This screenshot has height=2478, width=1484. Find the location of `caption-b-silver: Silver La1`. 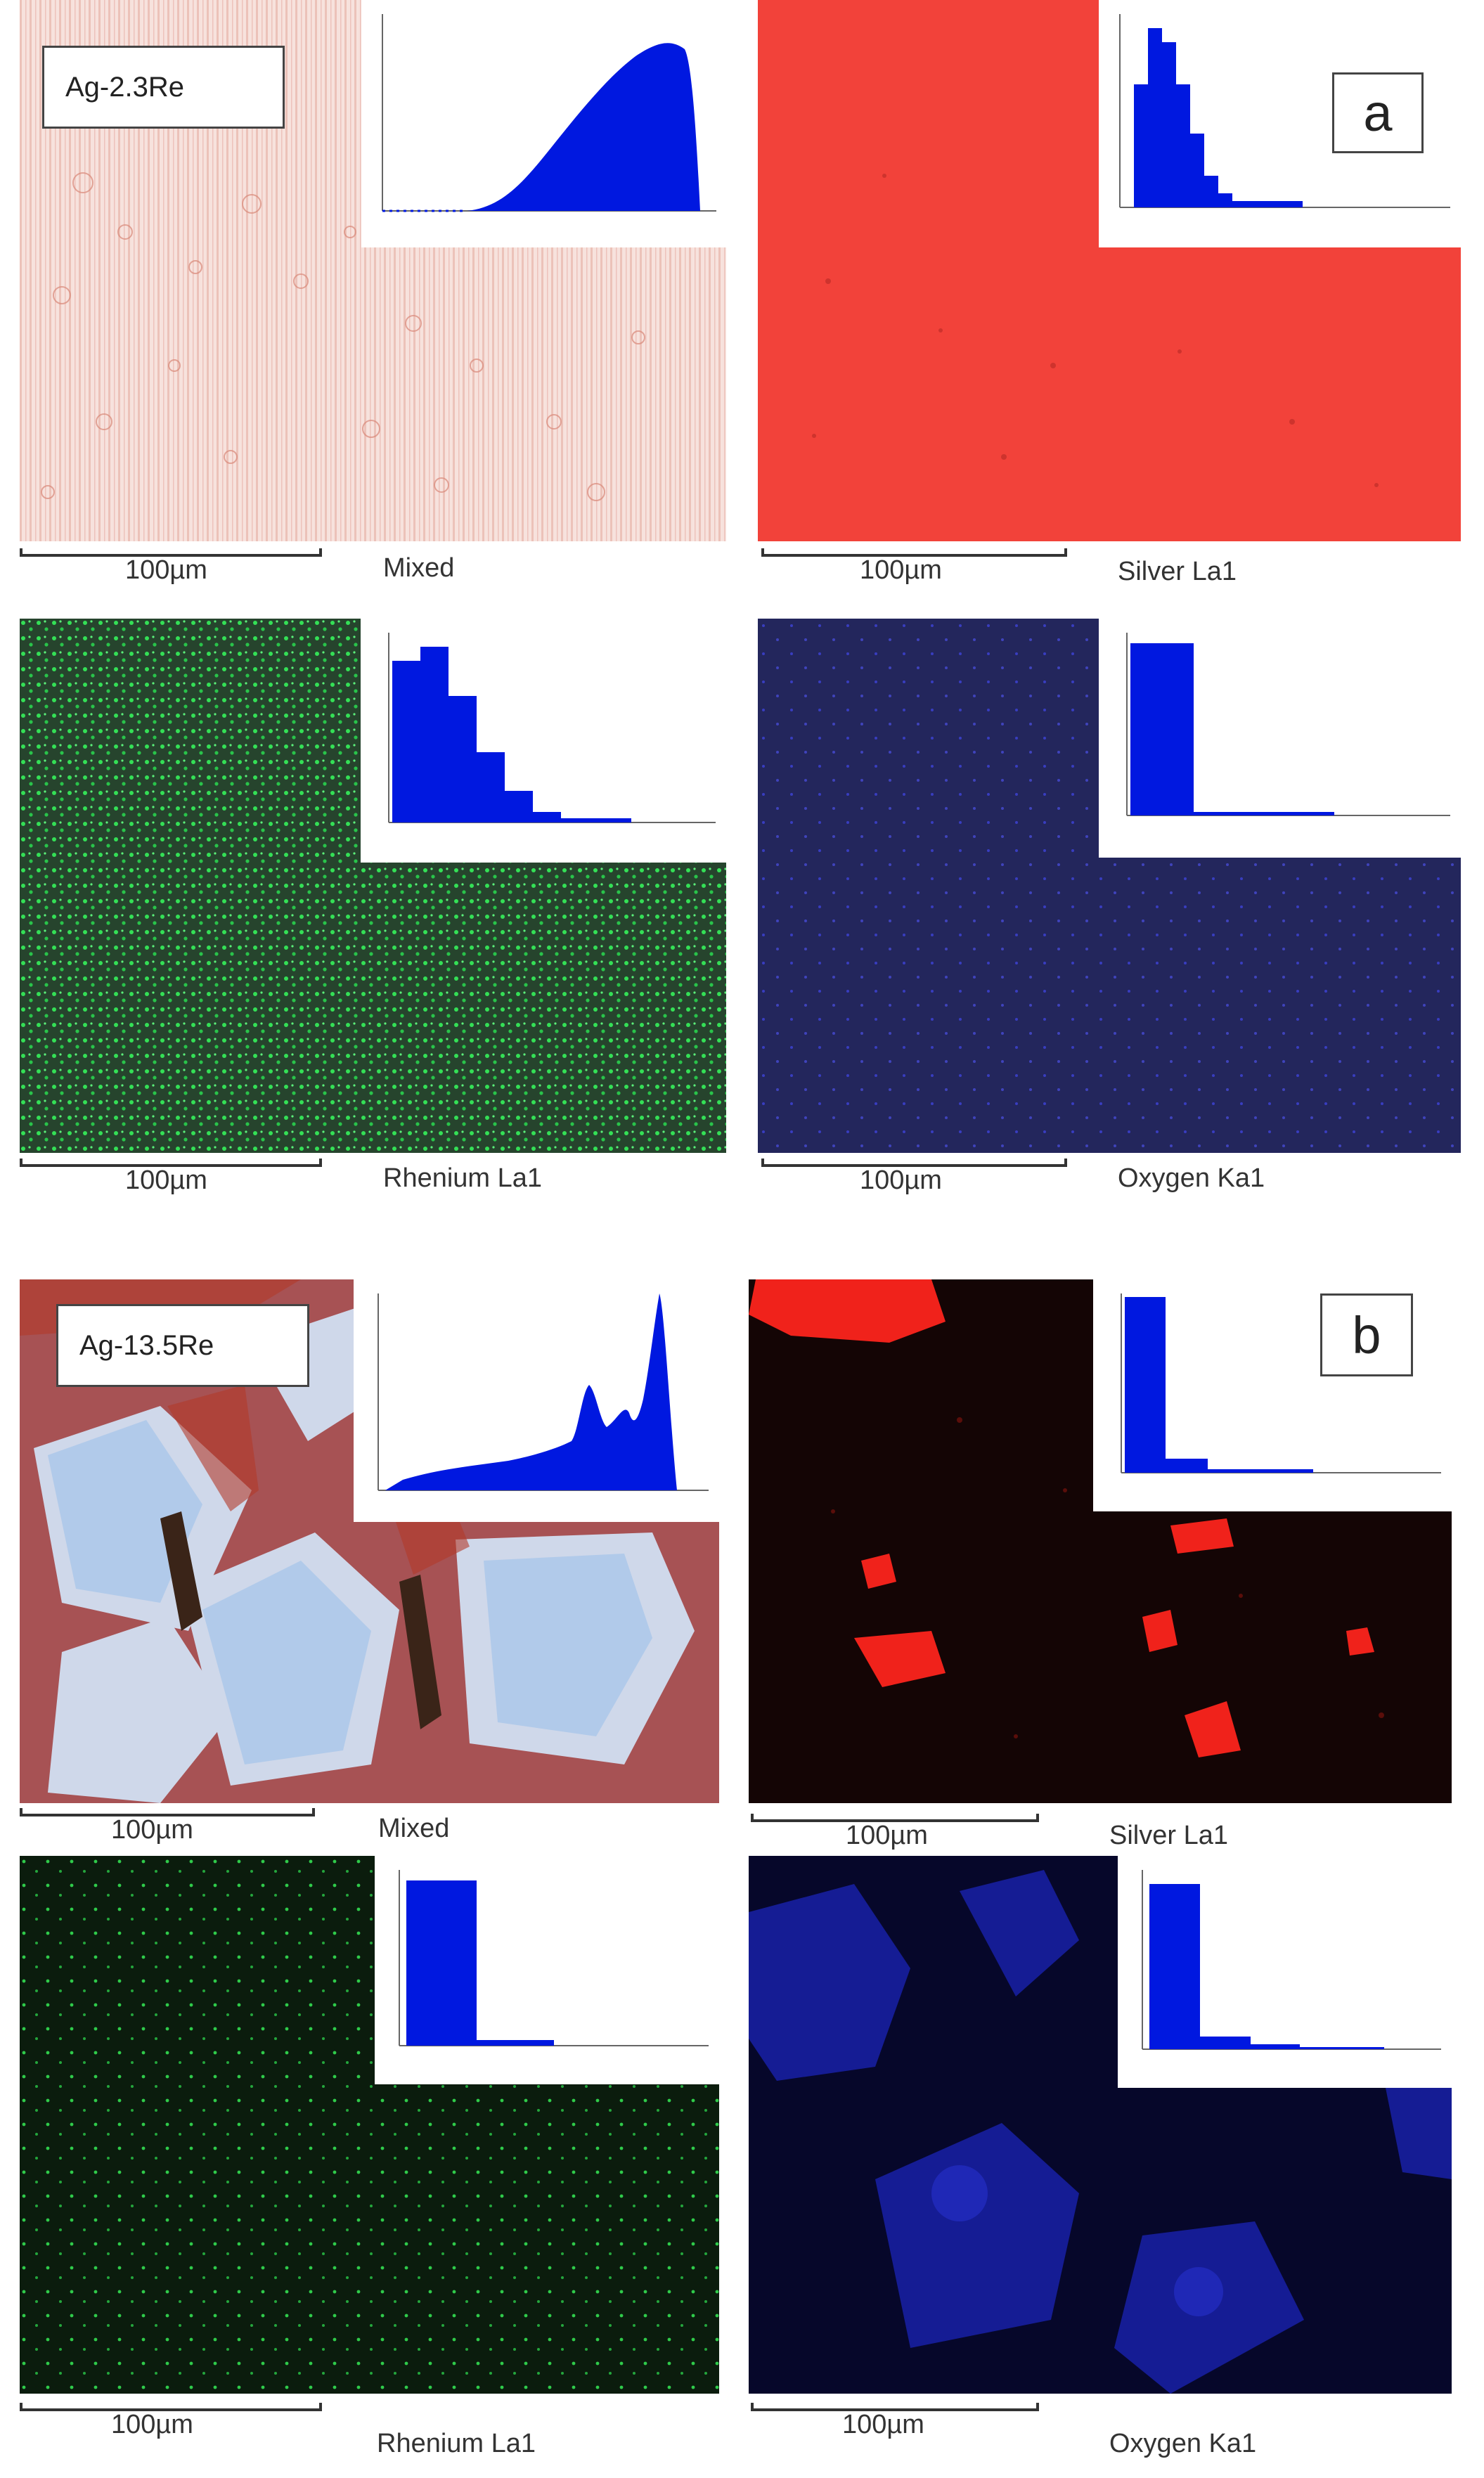

caption-b-silver: Silver La1 is located at coordinates (1168, 1835).